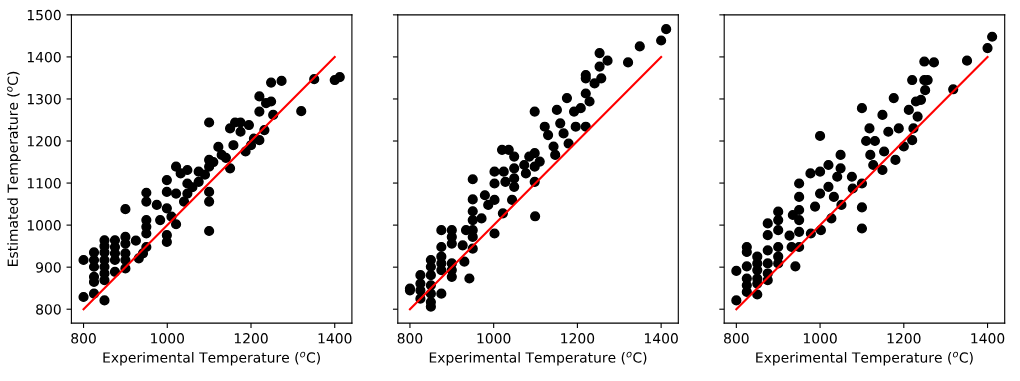 The image size is (1020, 381). I want to click on y-tick-label: 1300, so click(44, 99).